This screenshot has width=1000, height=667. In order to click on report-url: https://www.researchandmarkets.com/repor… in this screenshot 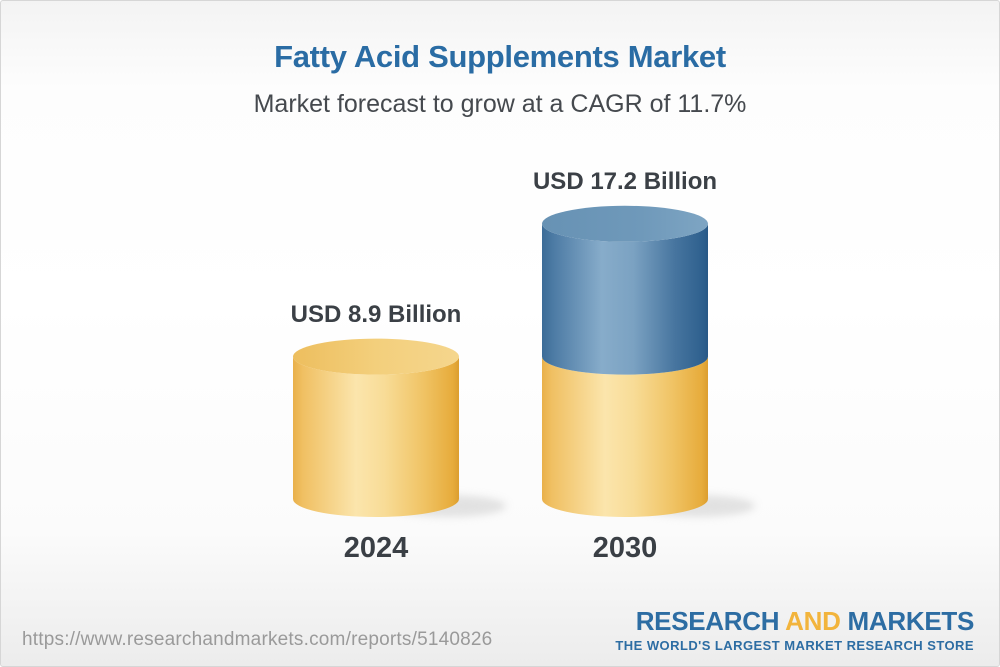, I will do `click(257, 639)`.